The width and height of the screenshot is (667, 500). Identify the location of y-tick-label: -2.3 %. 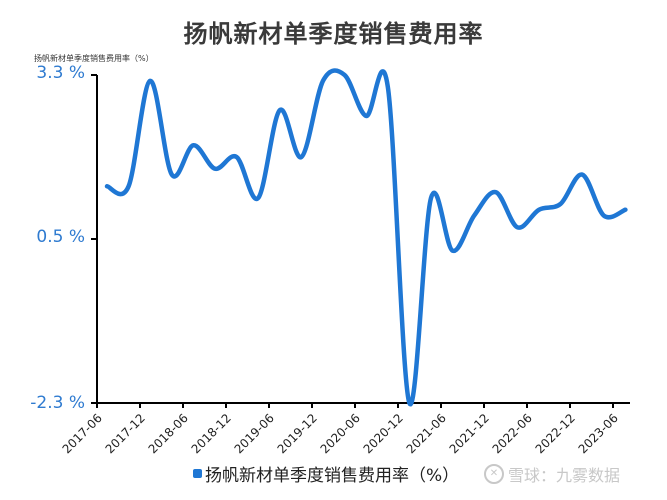
(57, 403).